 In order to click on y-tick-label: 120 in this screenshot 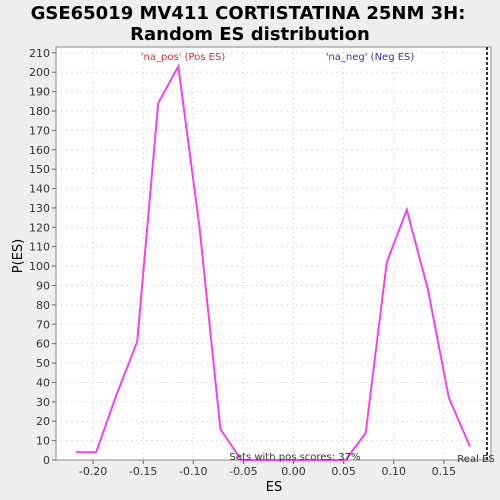, I will do `click(39, 227)`.